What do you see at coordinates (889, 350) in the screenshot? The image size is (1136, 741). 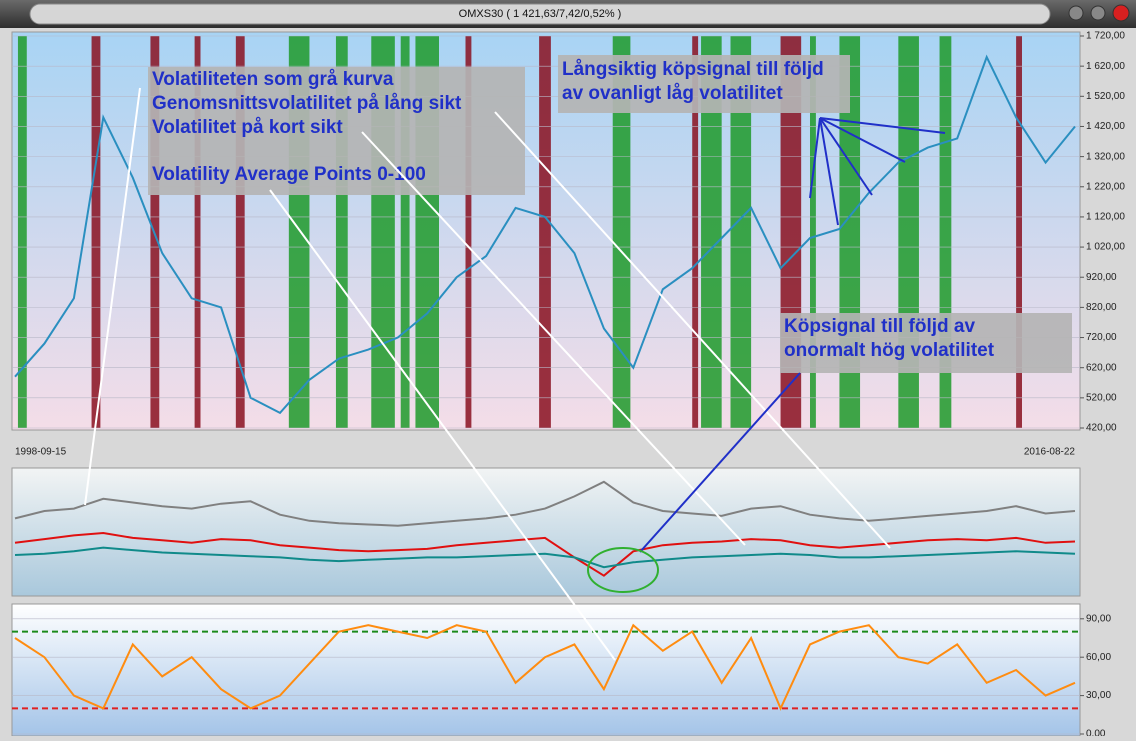 I see `note-text: onormalt hög volatilitet` at bounding box center [889, 350].